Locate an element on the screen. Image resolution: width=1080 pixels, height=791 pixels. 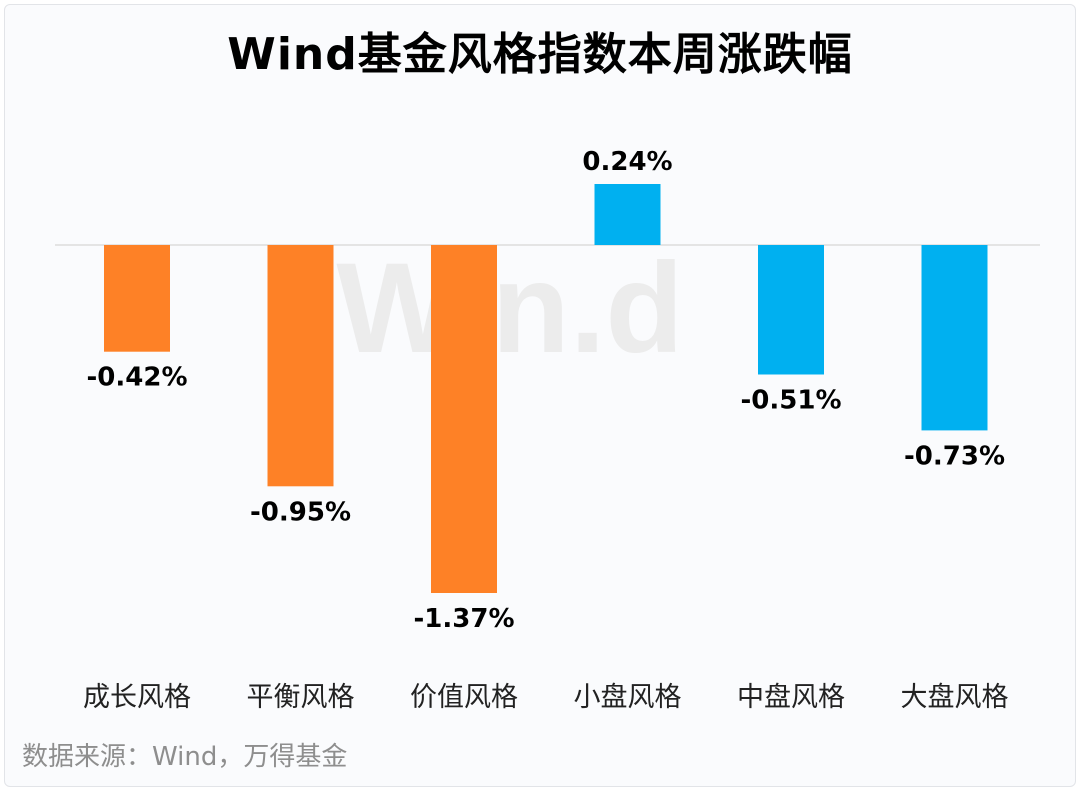
category-label-5: 中盘风格 is located at coordinates (791, 697).